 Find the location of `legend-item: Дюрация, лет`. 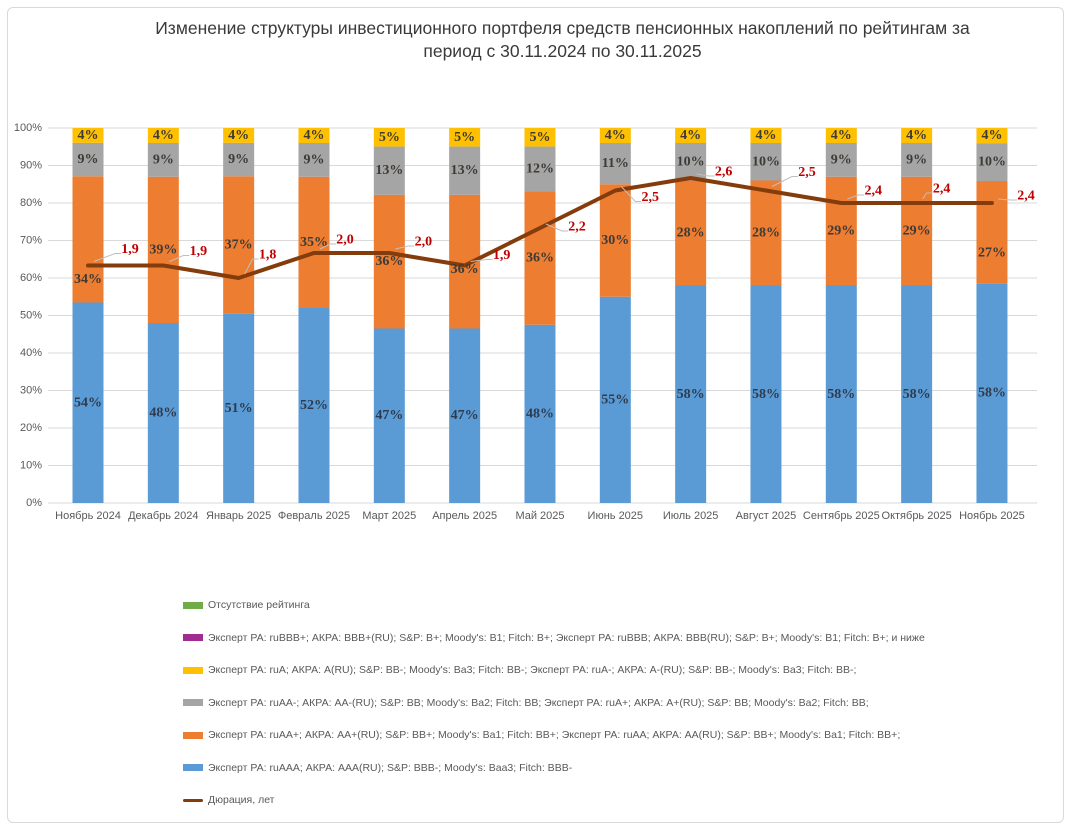

legend-item: Дюрация, лет is located at coordinates (229, 800).